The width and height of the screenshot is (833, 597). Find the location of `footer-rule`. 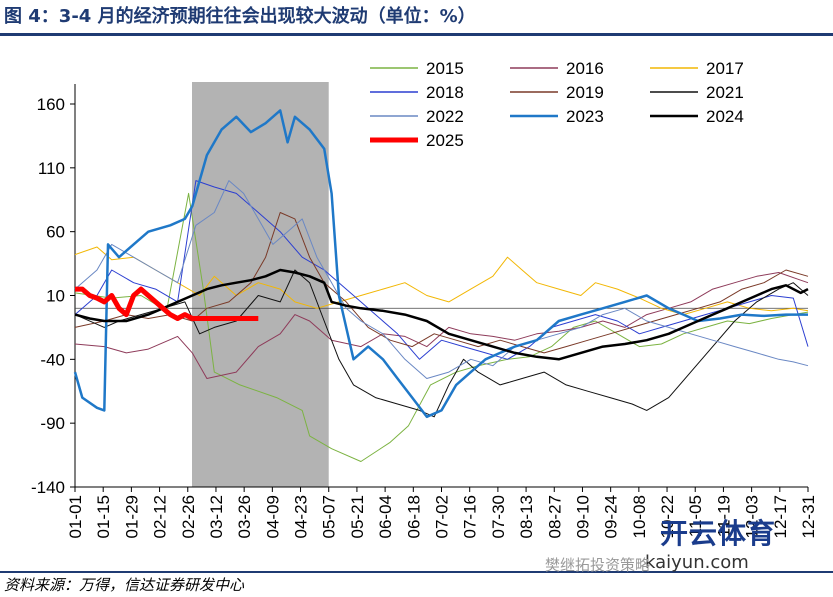

footer-rule is located at coordinates (416, 572).